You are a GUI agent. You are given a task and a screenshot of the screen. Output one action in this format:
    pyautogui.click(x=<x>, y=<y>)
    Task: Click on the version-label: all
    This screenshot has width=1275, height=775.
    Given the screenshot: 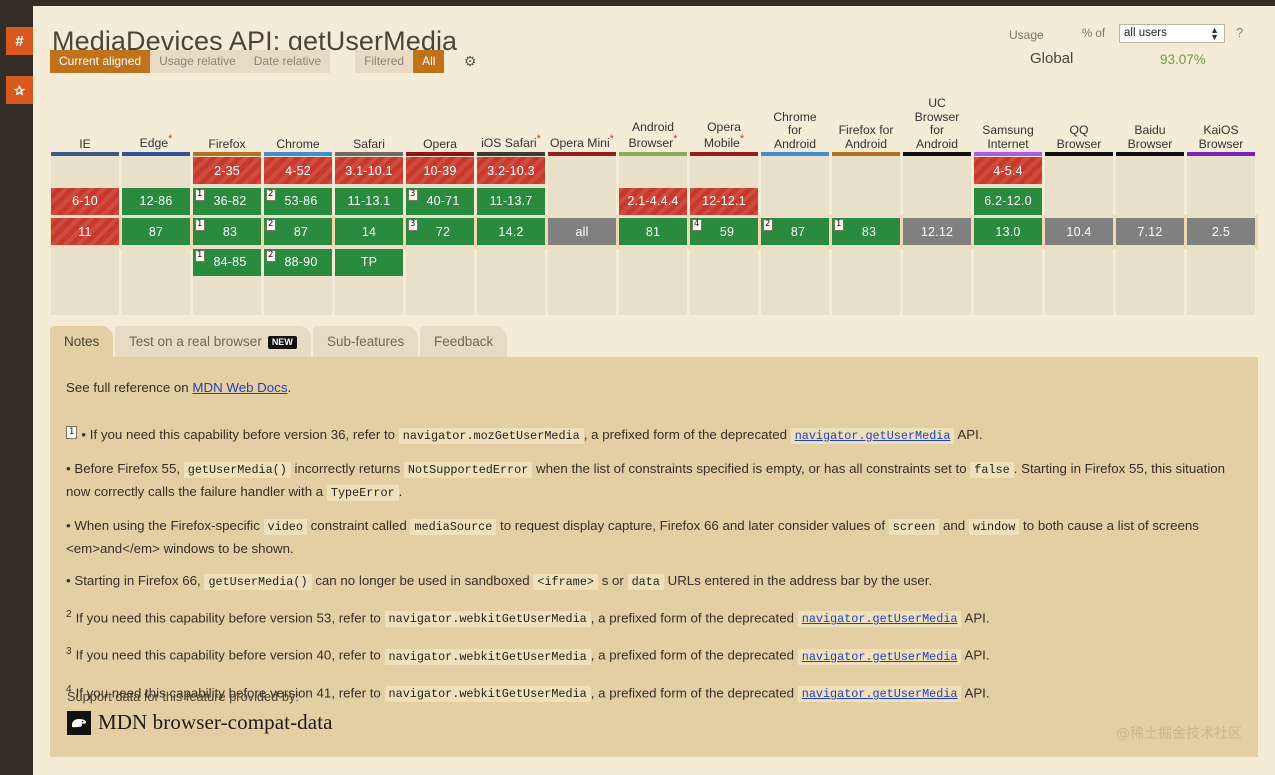 What is the action you would take?
    pyautogui.click(x=582, y=231)
    